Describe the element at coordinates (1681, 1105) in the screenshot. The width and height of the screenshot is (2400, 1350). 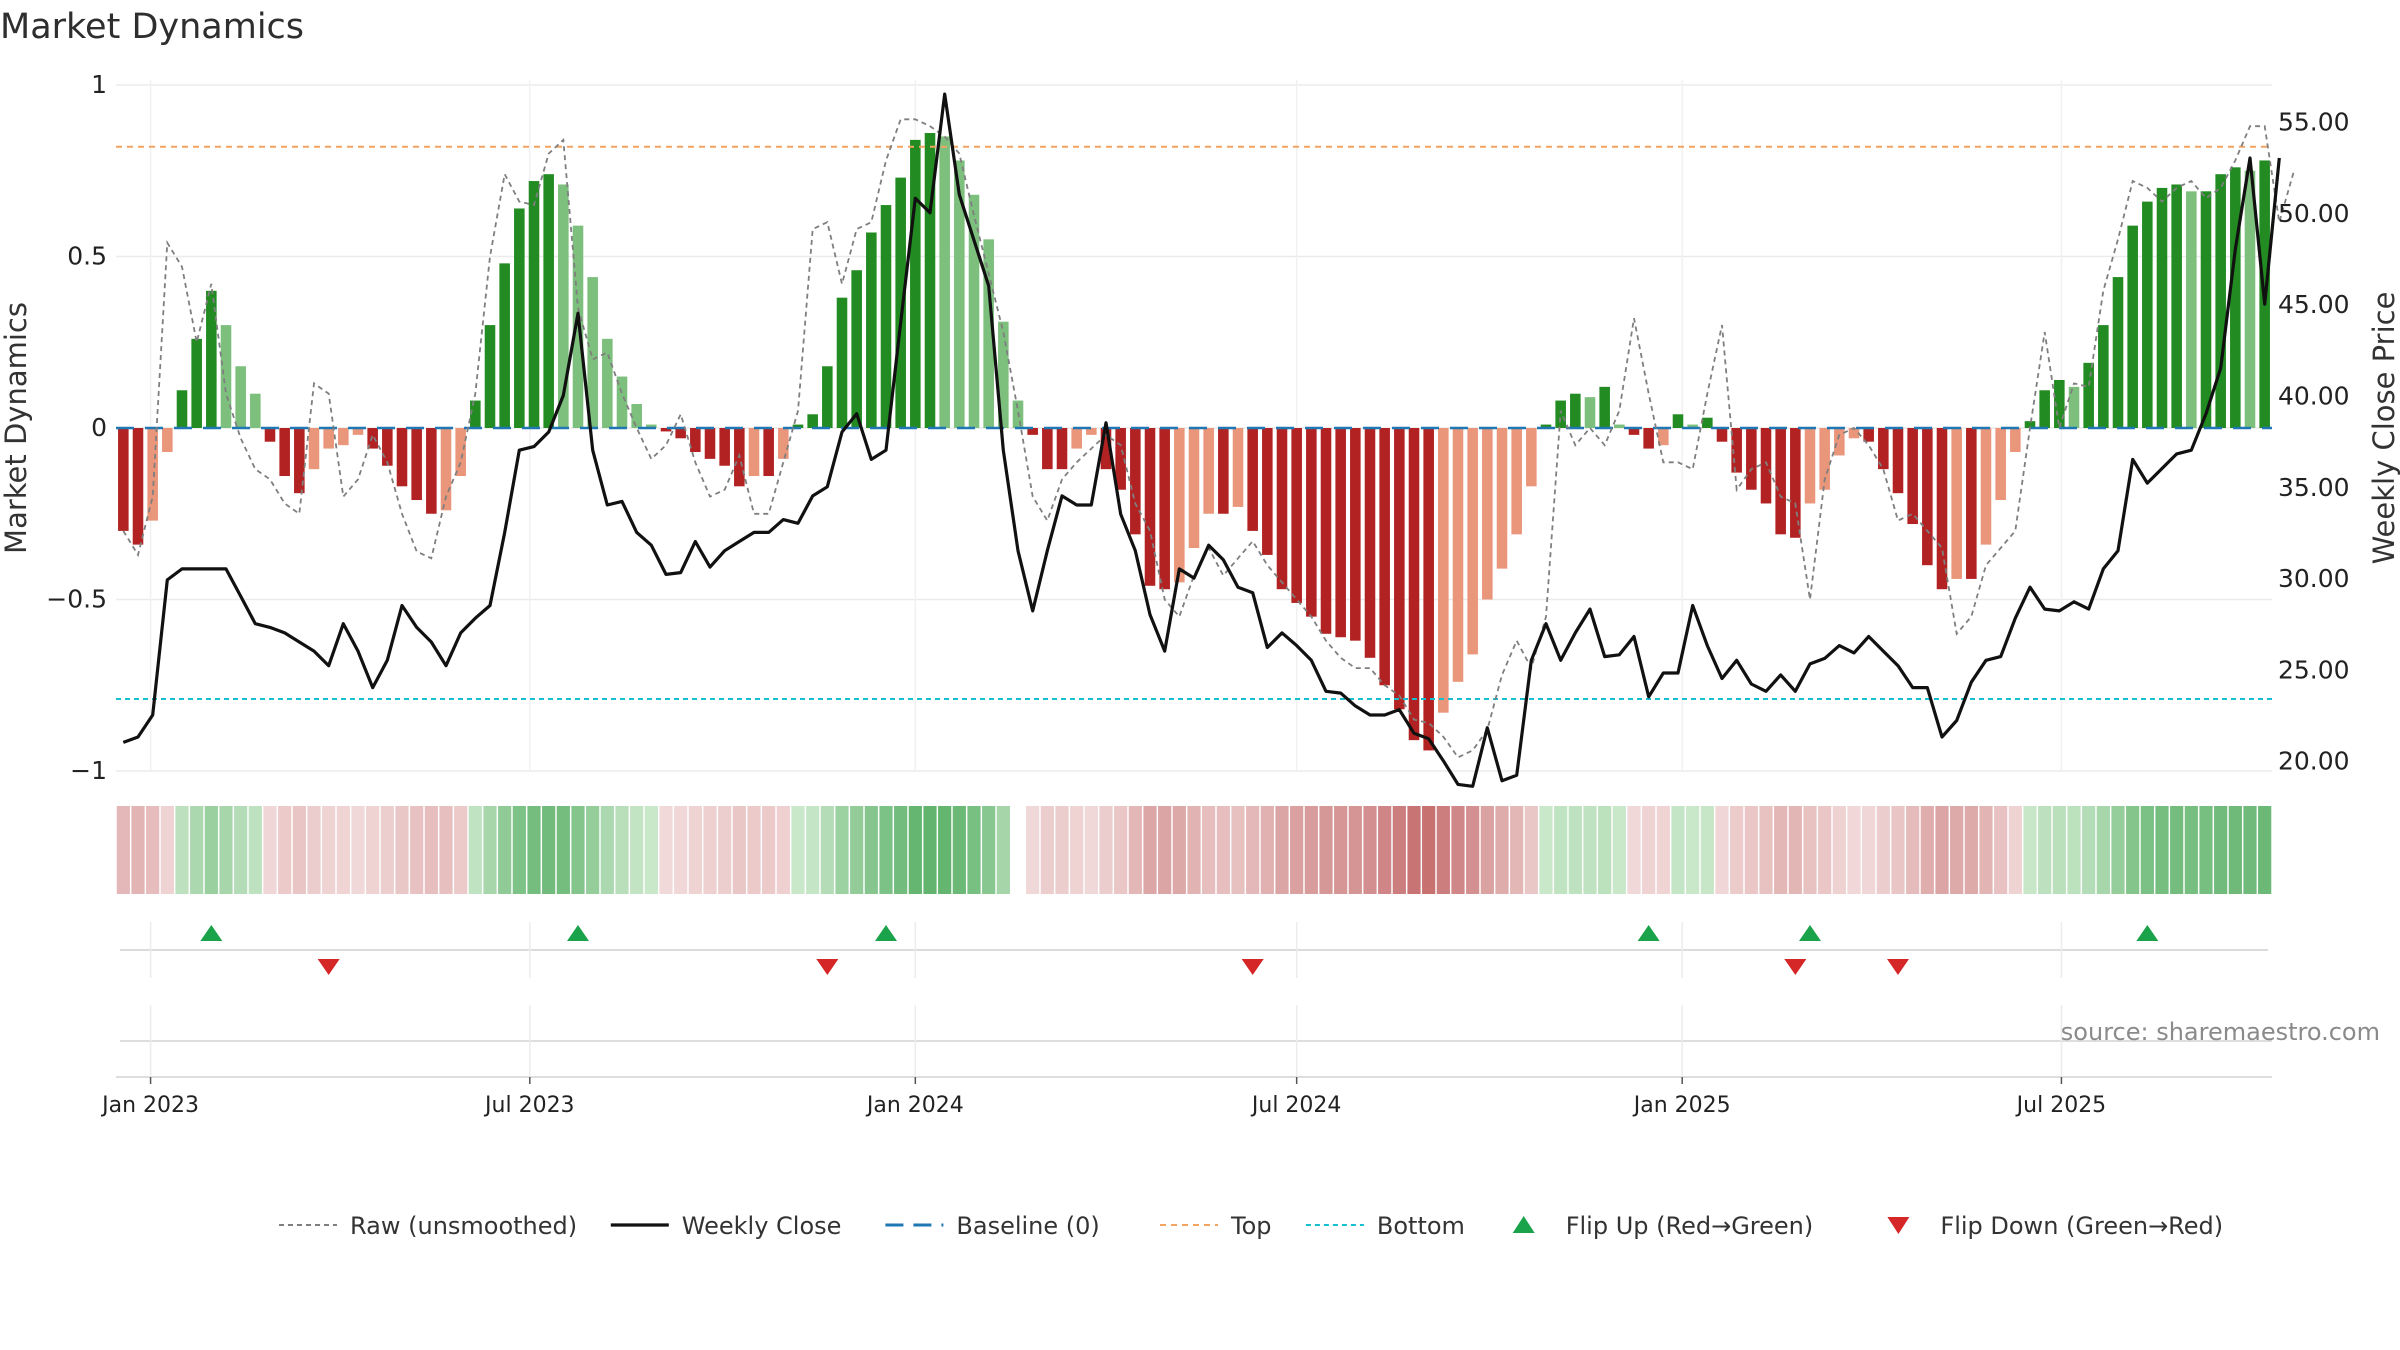
I see `x-tick-label: Jan 2025` at that location.